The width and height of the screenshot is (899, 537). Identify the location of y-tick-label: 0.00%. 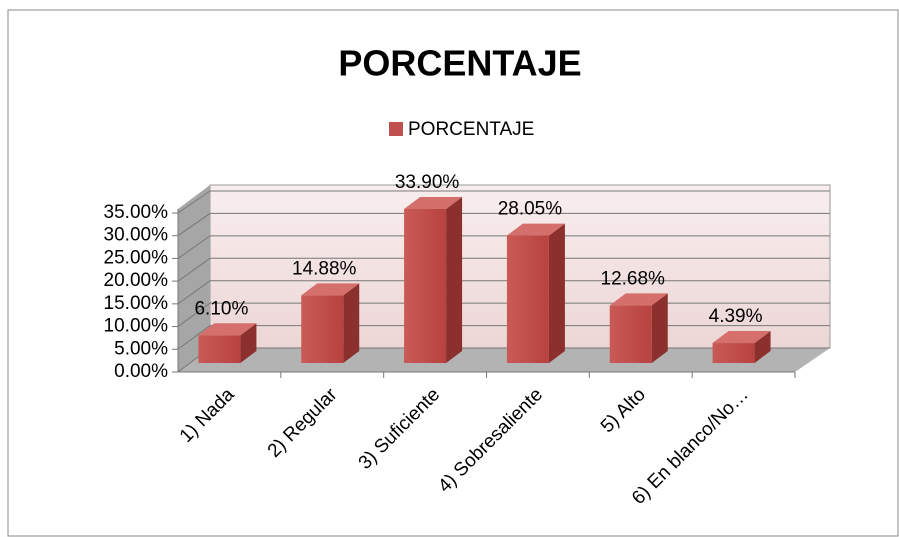
(141, 371).